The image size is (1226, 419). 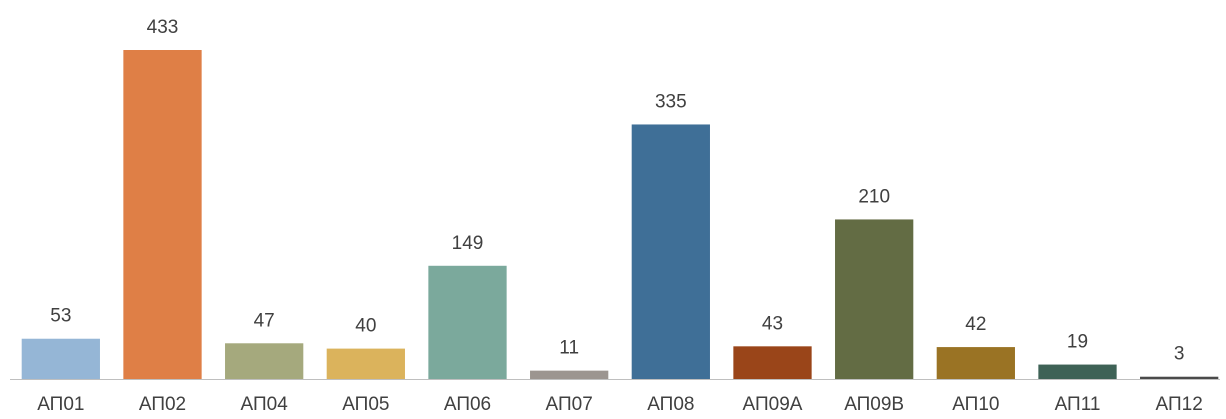 I want to click on x-tick-label: АП08, so click(x=670, y=404).